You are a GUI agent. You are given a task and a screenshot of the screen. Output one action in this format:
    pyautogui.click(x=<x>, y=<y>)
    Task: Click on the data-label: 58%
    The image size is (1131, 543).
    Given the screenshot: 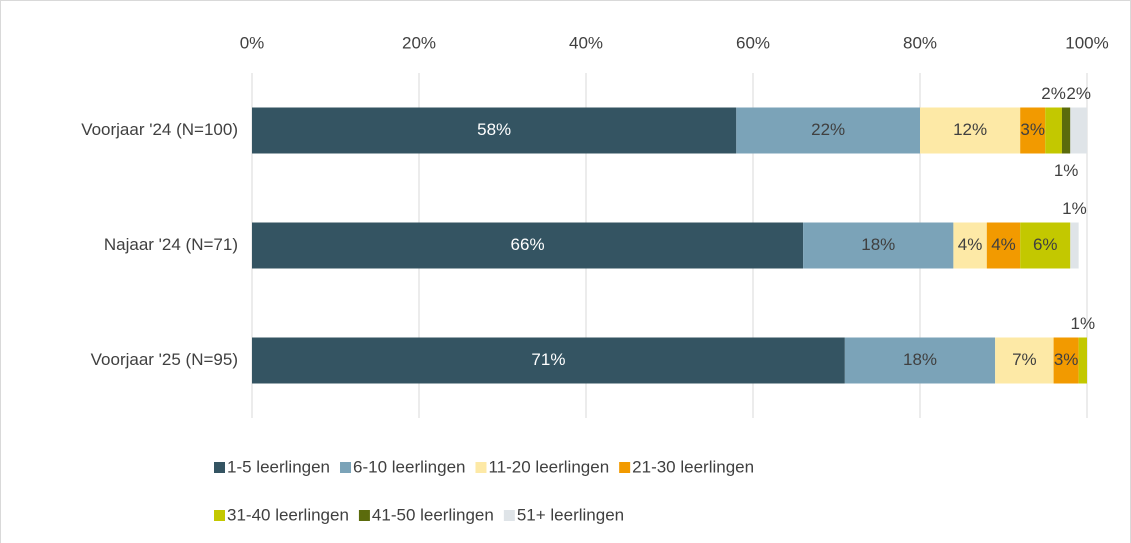 What is the action you would take?
    pyautogui.click(x=494, y=129)
    